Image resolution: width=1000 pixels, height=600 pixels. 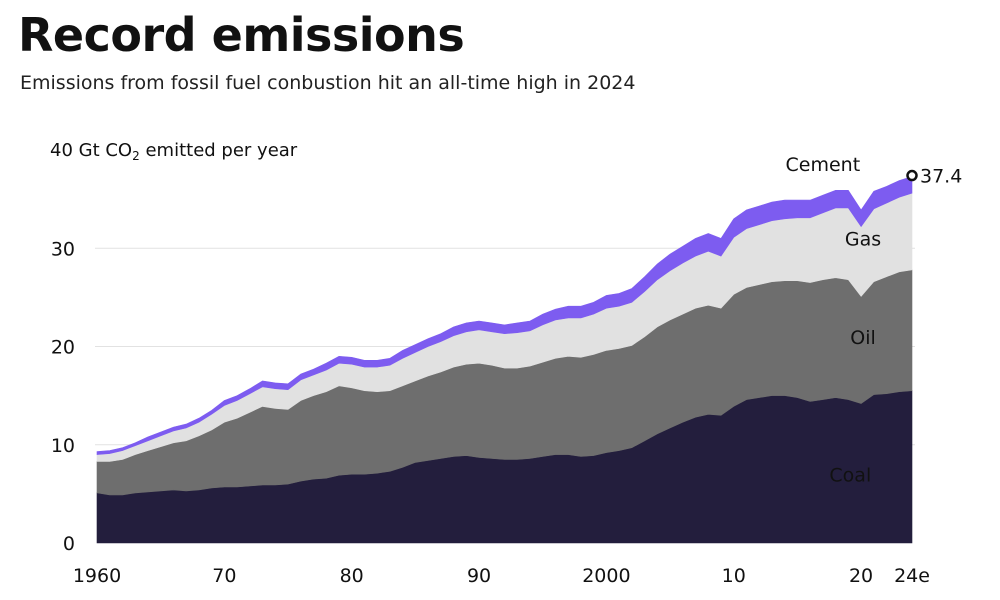 What do you see at coordinates (63, 348) in the screenshot?
I see `y-tick-label: 20` at bounding box center [63, 348].